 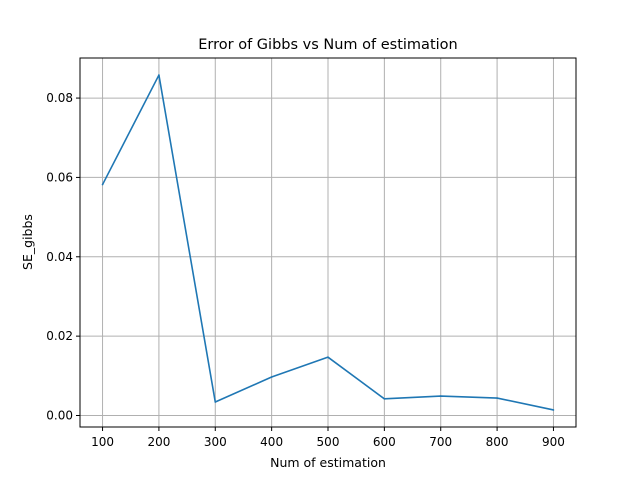 I want to click on y-tick-label: 0.06, so click(x=59, y=177).